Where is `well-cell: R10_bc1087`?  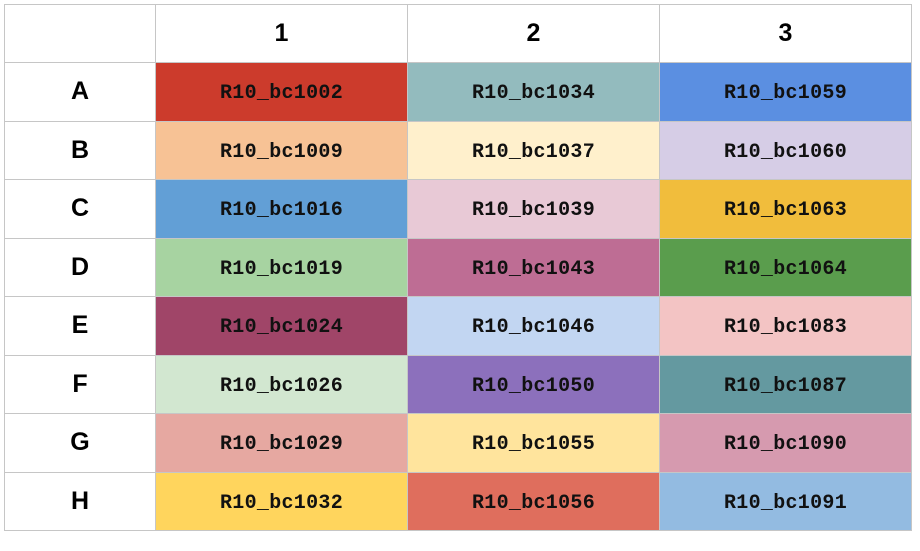 well-cell: R10_bc1087 is located at coordinates (785, 384).